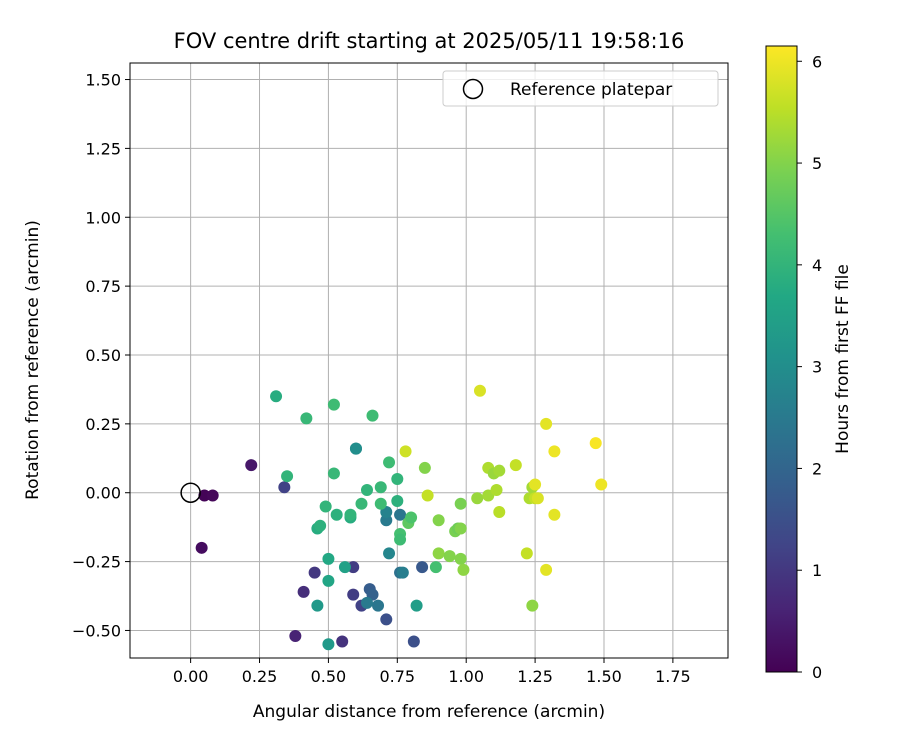 The height and width of the screenshot is (750, 900). What do you see at coordinates (96, 562) in the screenshot?
I see `y-tick-label: −0.25` at bounding box center [96, 562].